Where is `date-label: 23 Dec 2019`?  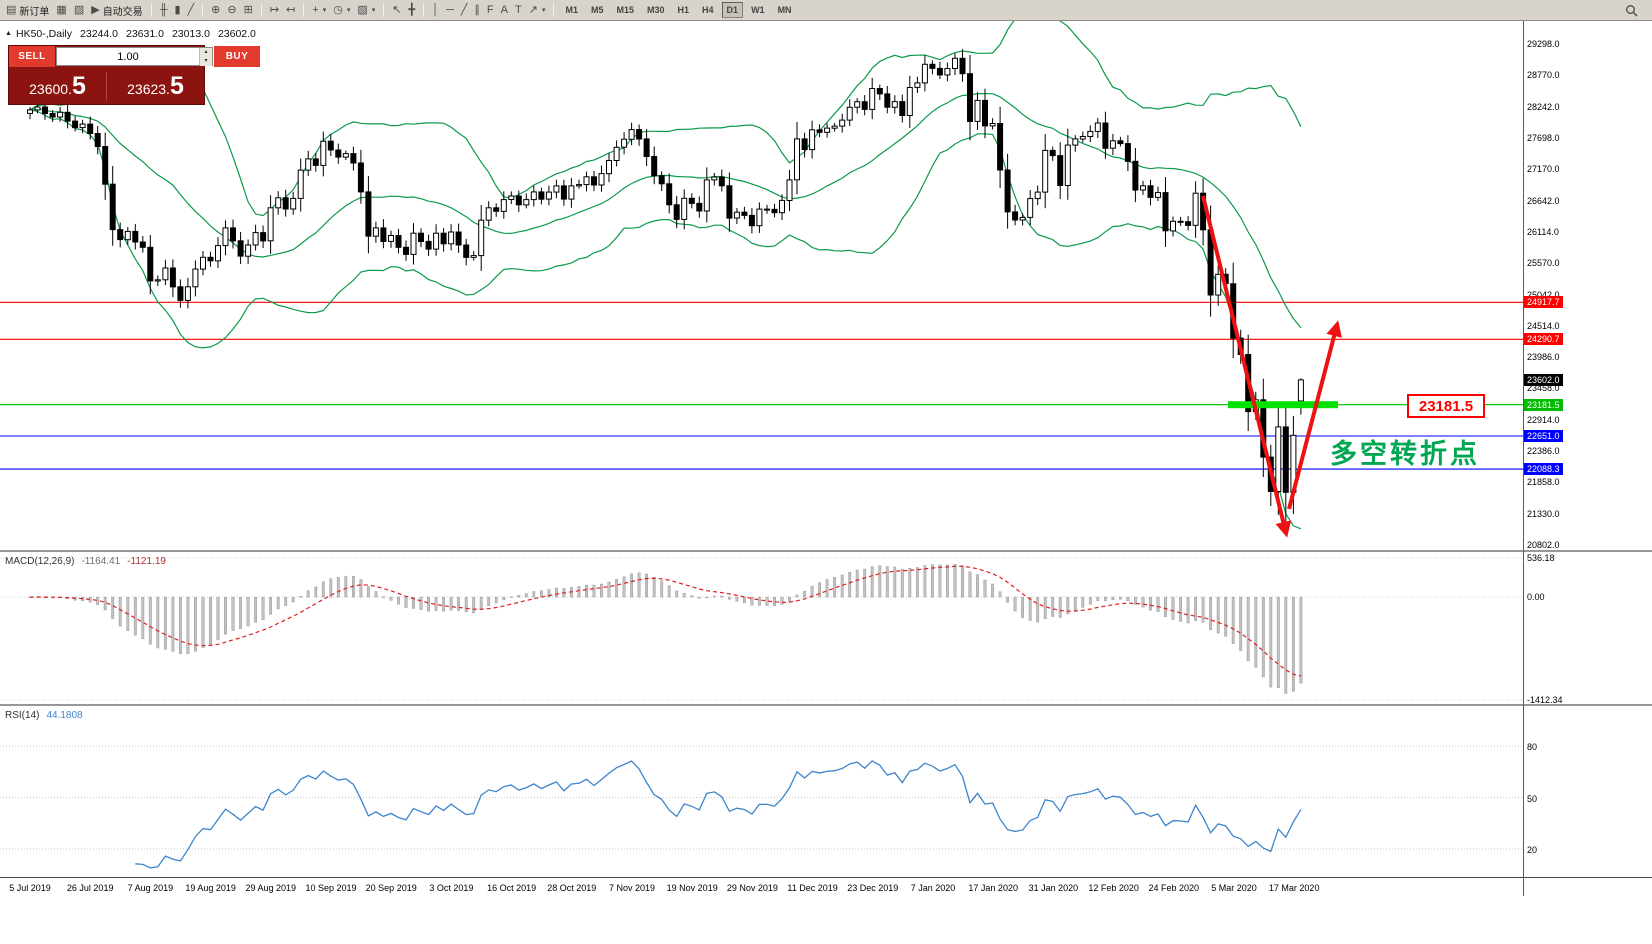
date-label: 23 Dec 2019 is located at coordinates (873, 888).